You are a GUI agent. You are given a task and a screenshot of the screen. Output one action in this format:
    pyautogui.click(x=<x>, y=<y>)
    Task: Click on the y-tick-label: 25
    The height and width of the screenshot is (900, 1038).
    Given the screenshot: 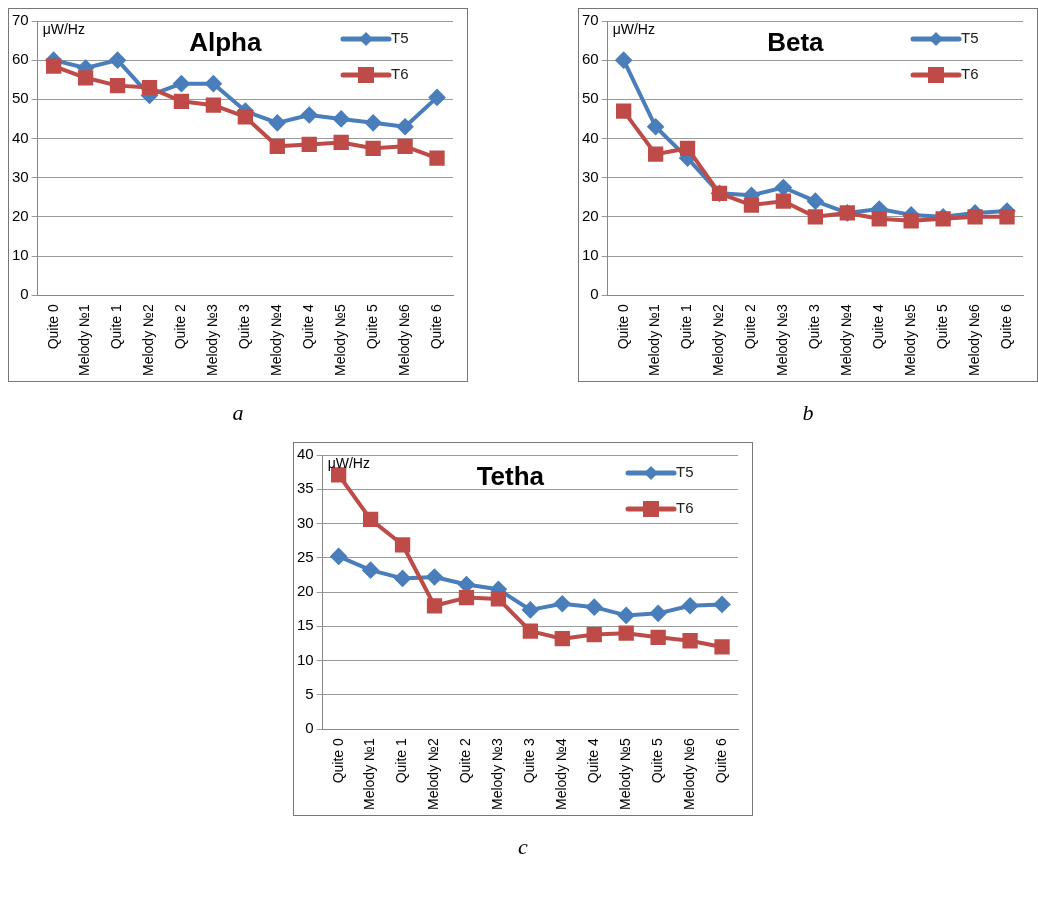 What is the action you would take?
    pyautogui.click(x=305, y=556)
    